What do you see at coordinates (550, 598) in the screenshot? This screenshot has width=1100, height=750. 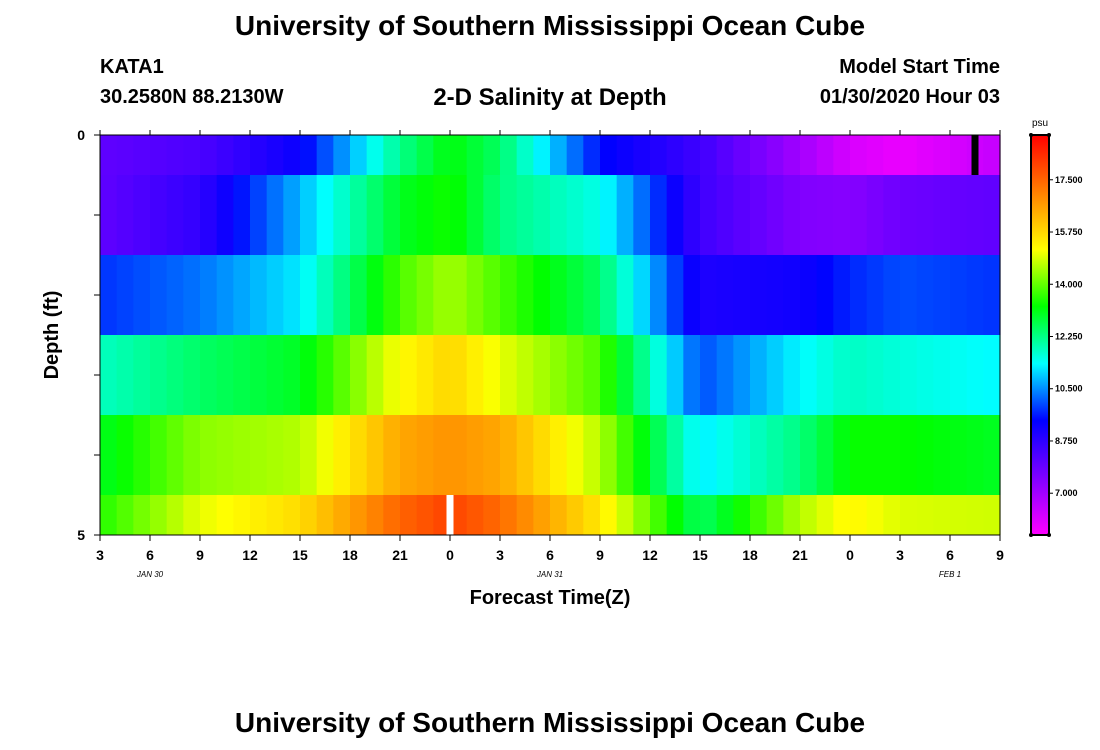 I see `x-axis-label: Forecast Time(Z)` at bounding box center [550, 598].